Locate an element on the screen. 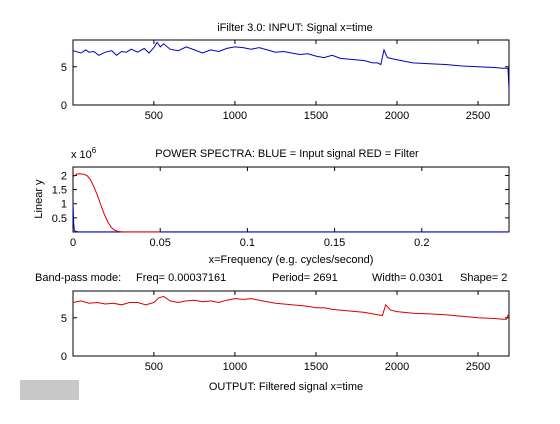 This screenshot has width=560, height=424. spectra-input-signal-line is located at coordinates (290, 217).